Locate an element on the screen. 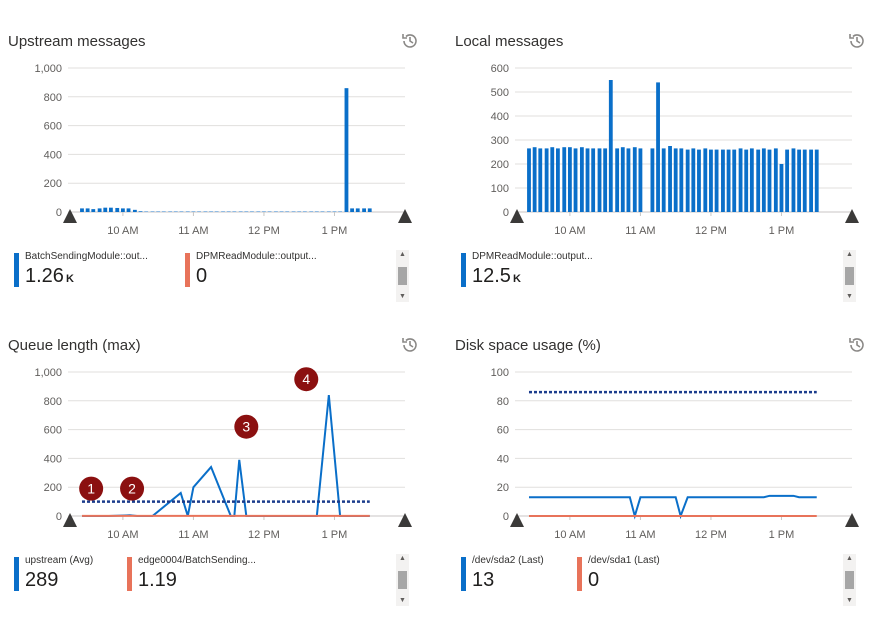 The width and height of the screenshot is (879, 621). chart-legend: DPMReadModule::output... 12.5 K is located at coordinates (657, 276).